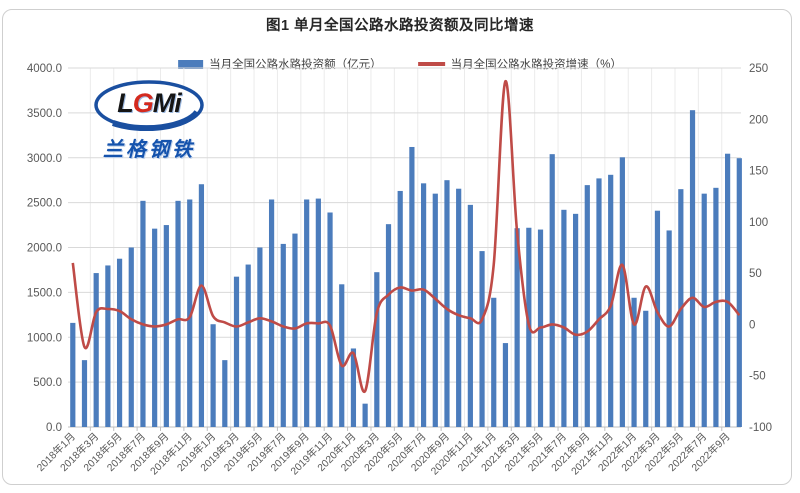 The width and height of the screenshot is (800, 493). I want to click on y-left-tick-label: 4000.0, so click(44, 69).